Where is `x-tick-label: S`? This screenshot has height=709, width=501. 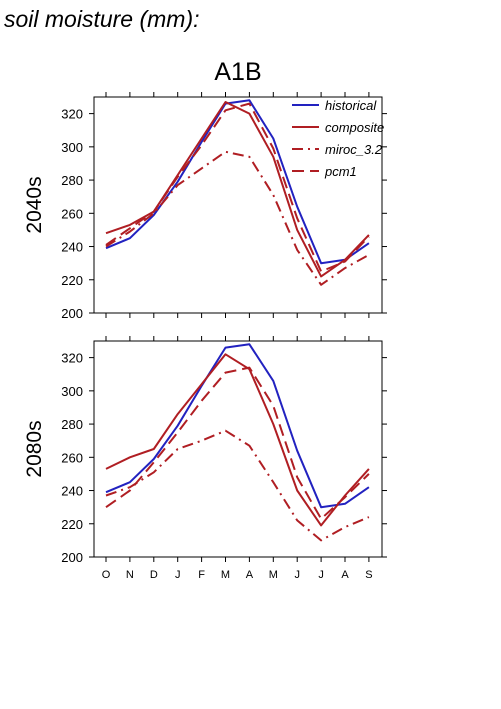
x-tick-label: S is located at coordinates (368, 575).